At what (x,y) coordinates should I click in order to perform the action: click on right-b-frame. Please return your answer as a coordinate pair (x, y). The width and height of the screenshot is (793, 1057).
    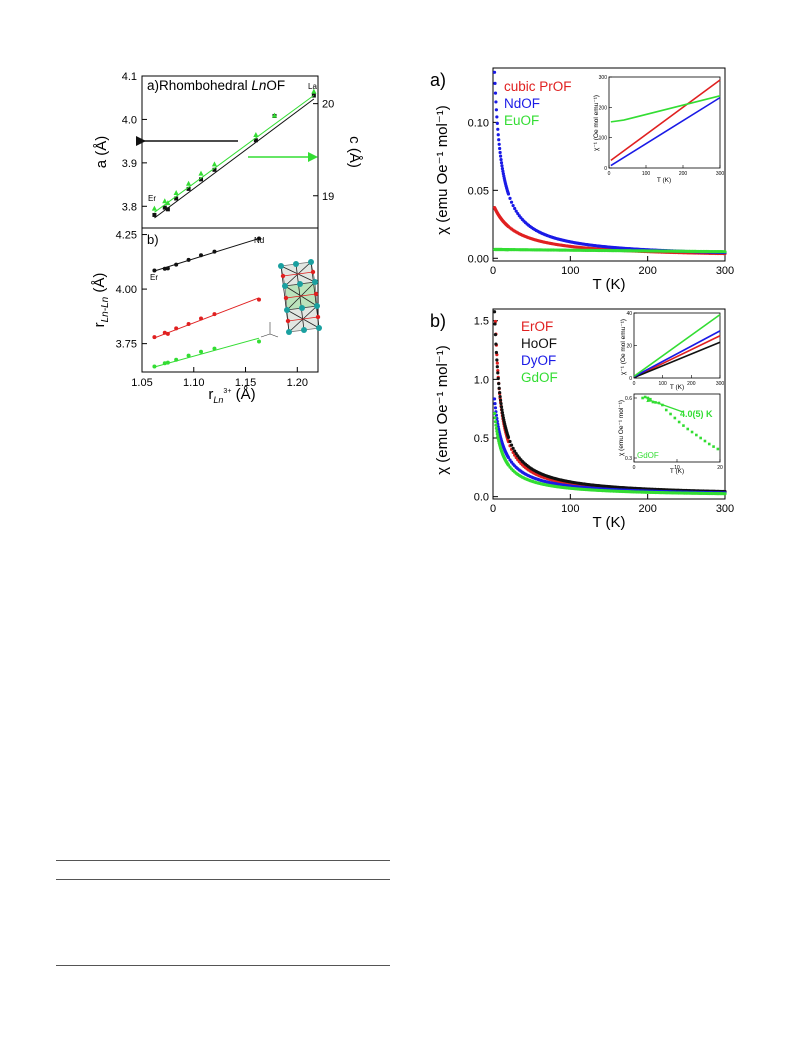
    Looking at the image, I should click on (609, 404).